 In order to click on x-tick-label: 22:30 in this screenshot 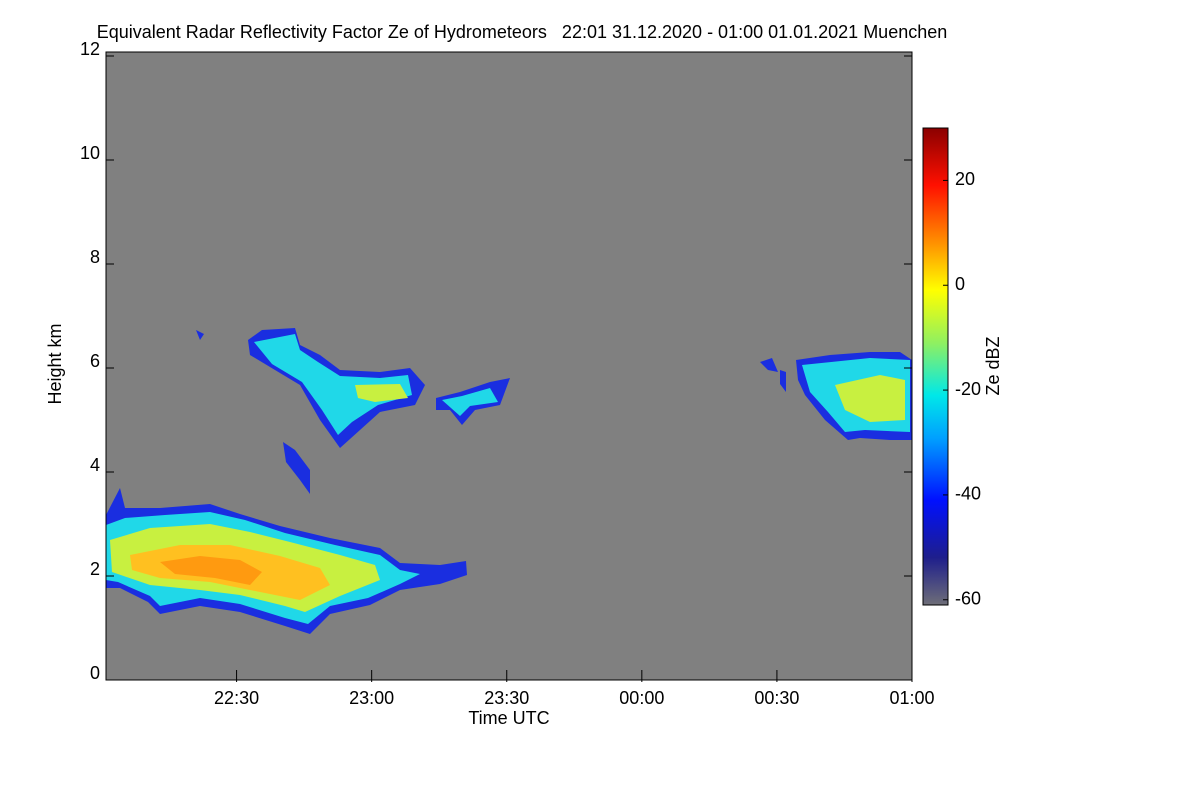, I will do `click(236, 698)`.